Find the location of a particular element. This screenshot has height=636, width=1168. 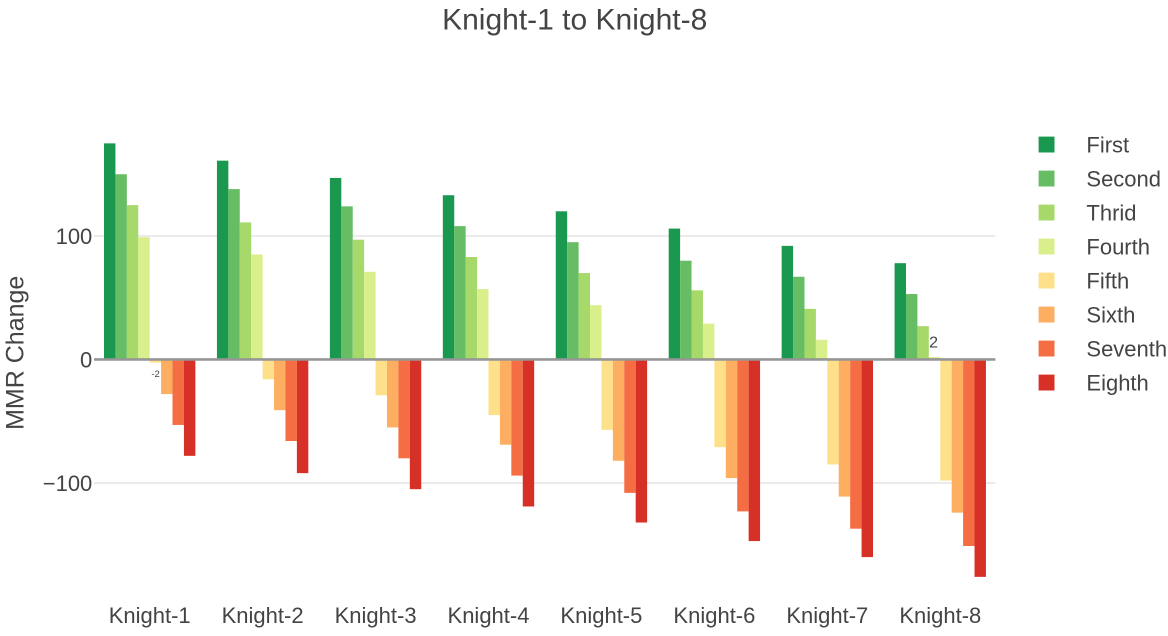

svg-text: 0 is located at coordinates (86, 360).